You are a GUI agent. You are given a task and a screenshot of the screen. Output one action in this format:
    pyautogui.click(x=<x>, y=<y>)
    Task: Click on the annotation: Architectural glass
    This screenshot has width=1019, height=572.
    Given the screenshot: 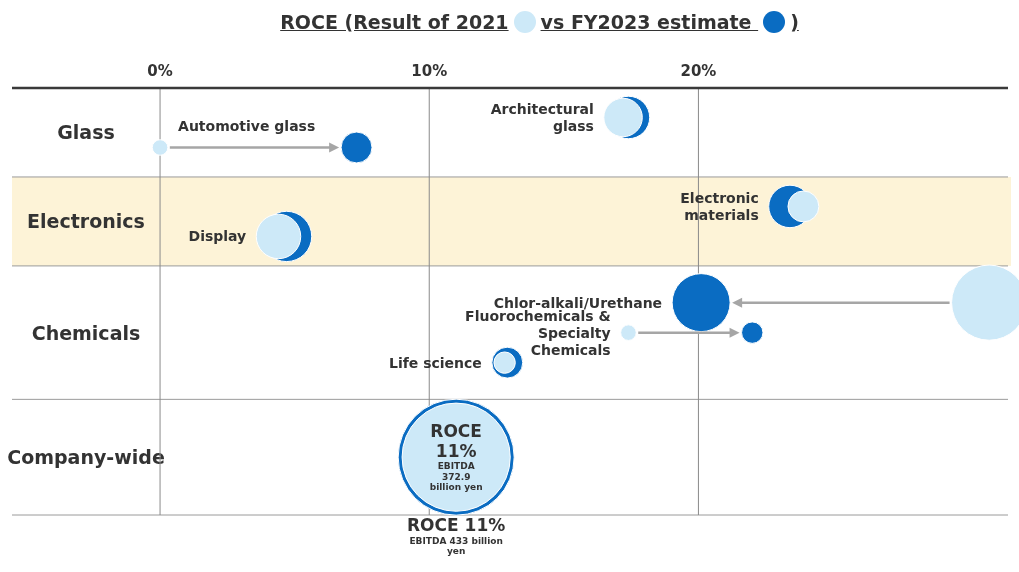 What is the action you would take?
    pyautogui.click(x=542, y=117)
    